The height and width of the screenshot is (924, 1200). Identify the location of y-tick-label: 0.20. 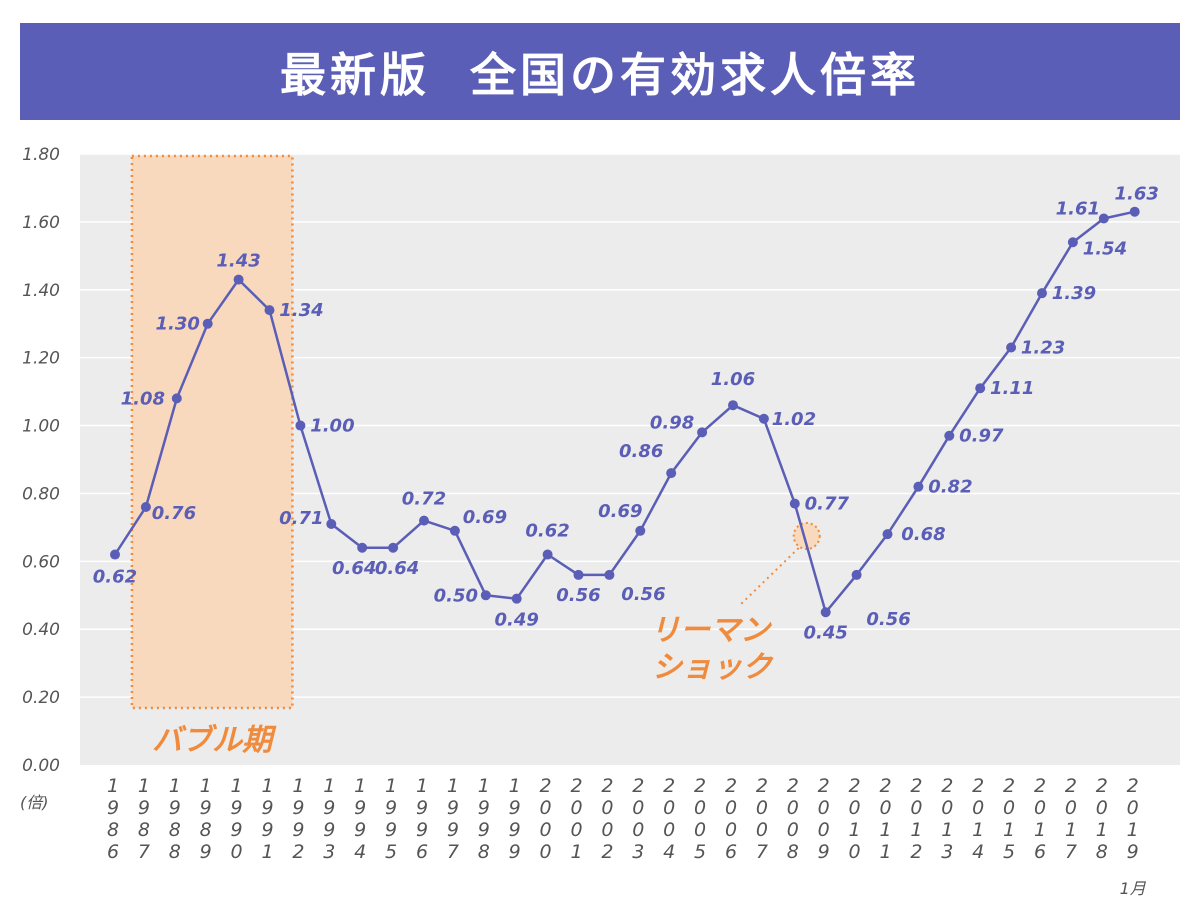
(41, 698).